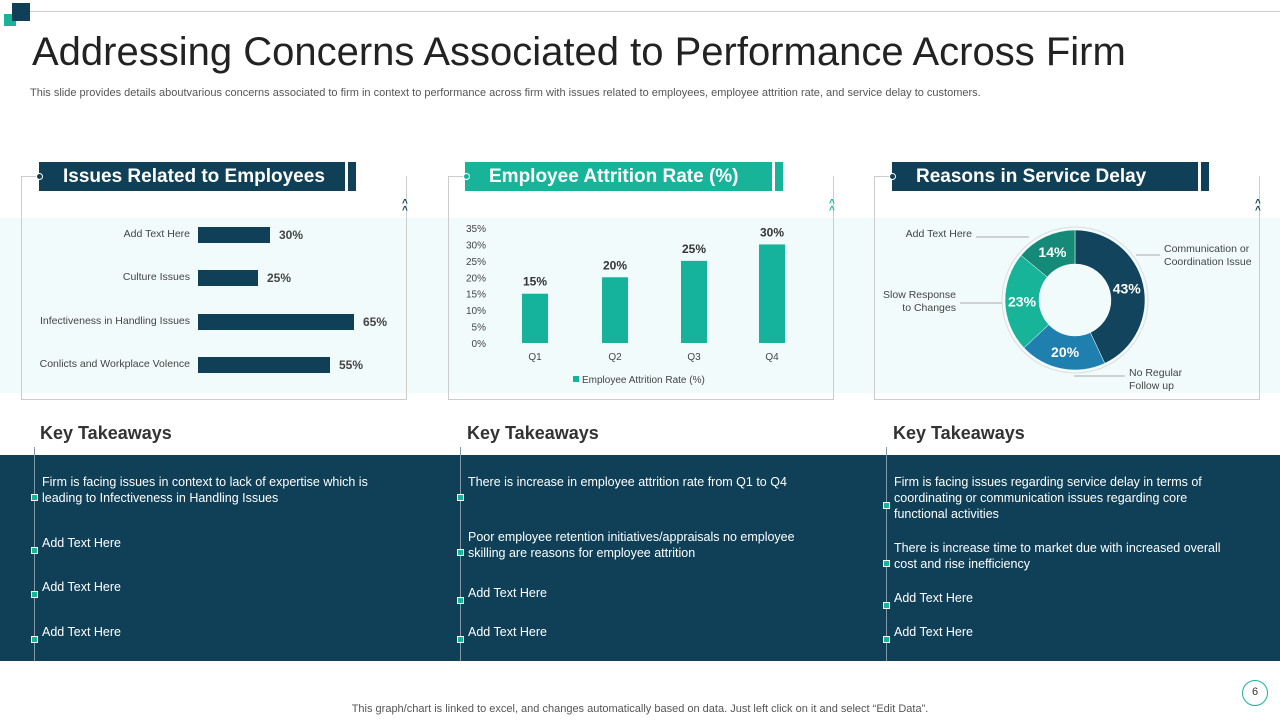 This screenshot has width=1280, height=720. What do you see at coordinates (156, 234) in the screenshot?
I see `bar-category-label: Add Text Here` at bounding box center [156, 234].